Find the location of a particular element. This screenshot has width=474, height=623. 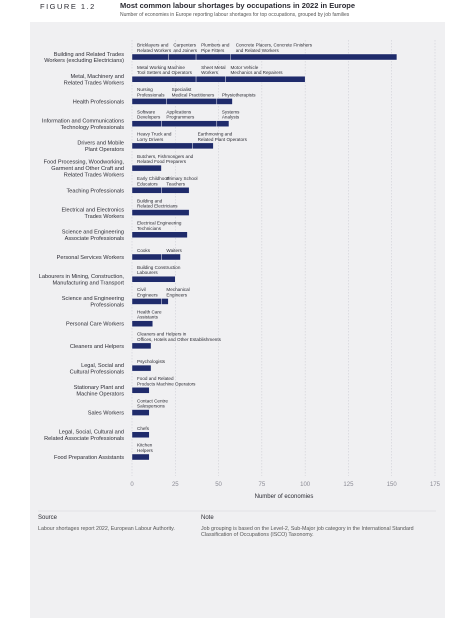

segment-label: Kitchen Helpers is located at coordinates (145, 448).